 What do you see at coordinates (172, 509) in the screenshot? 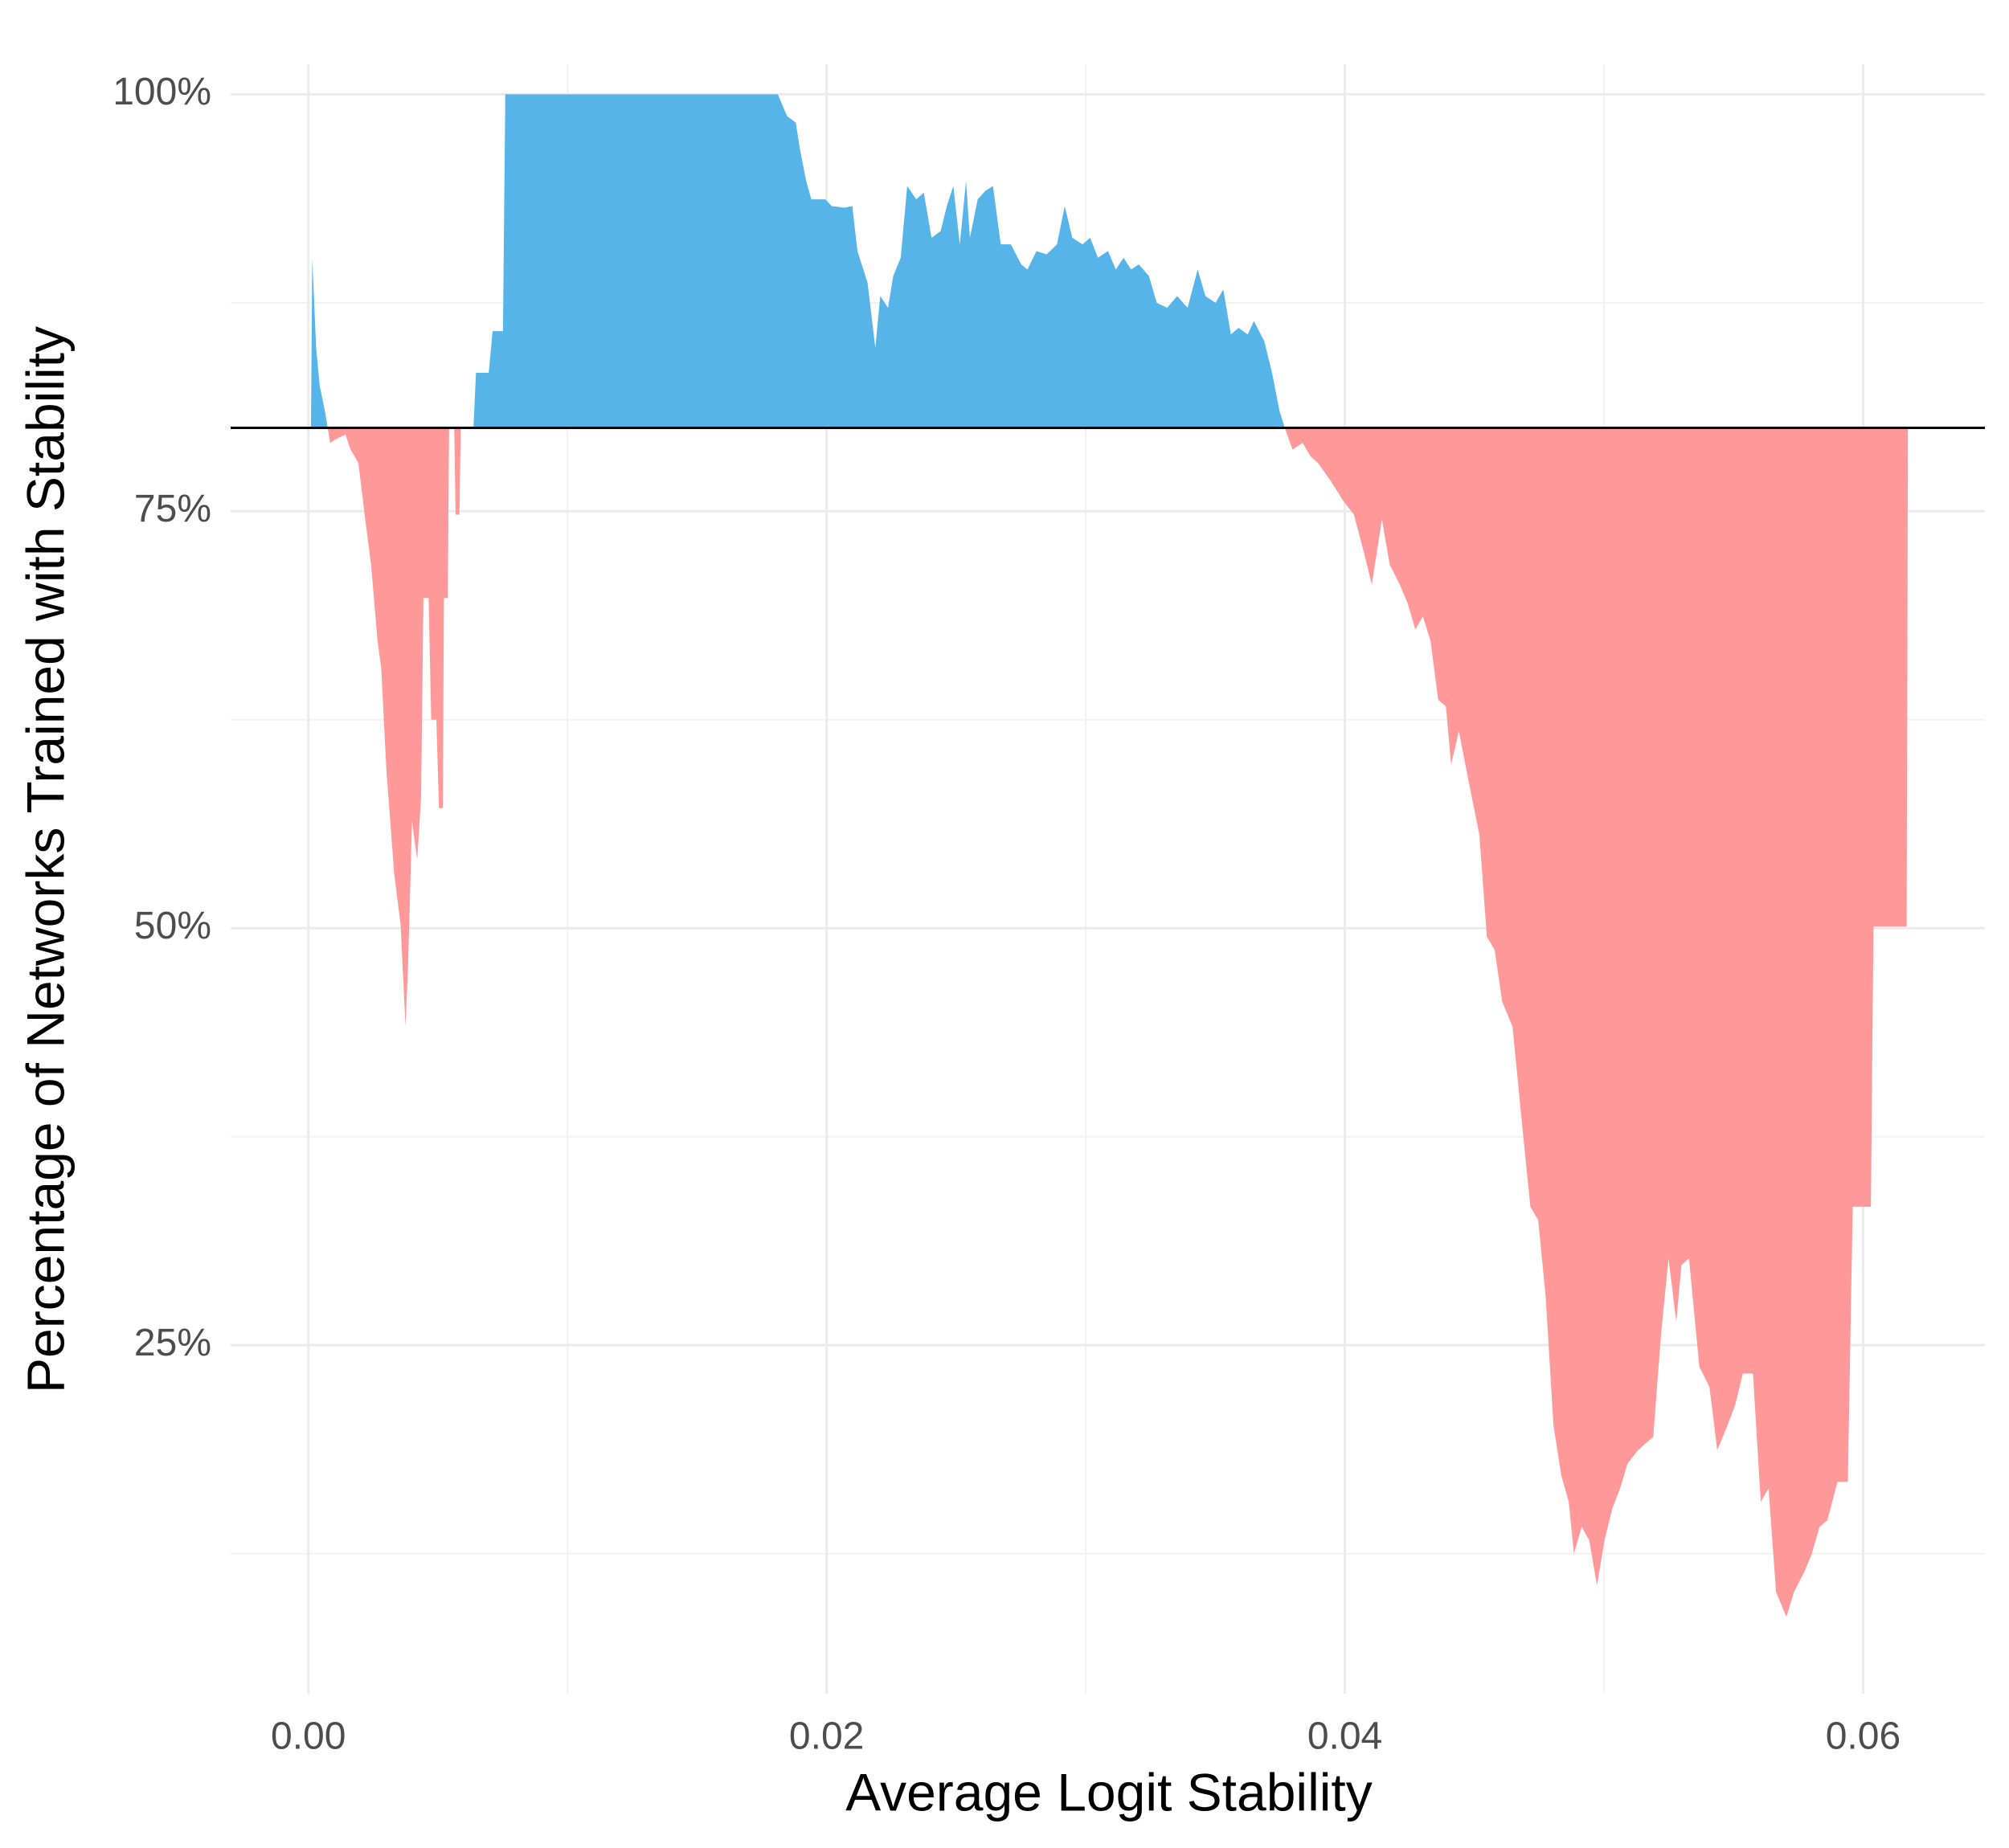
I see `y-tick-label: 75%` at bounding box center [172, 509].